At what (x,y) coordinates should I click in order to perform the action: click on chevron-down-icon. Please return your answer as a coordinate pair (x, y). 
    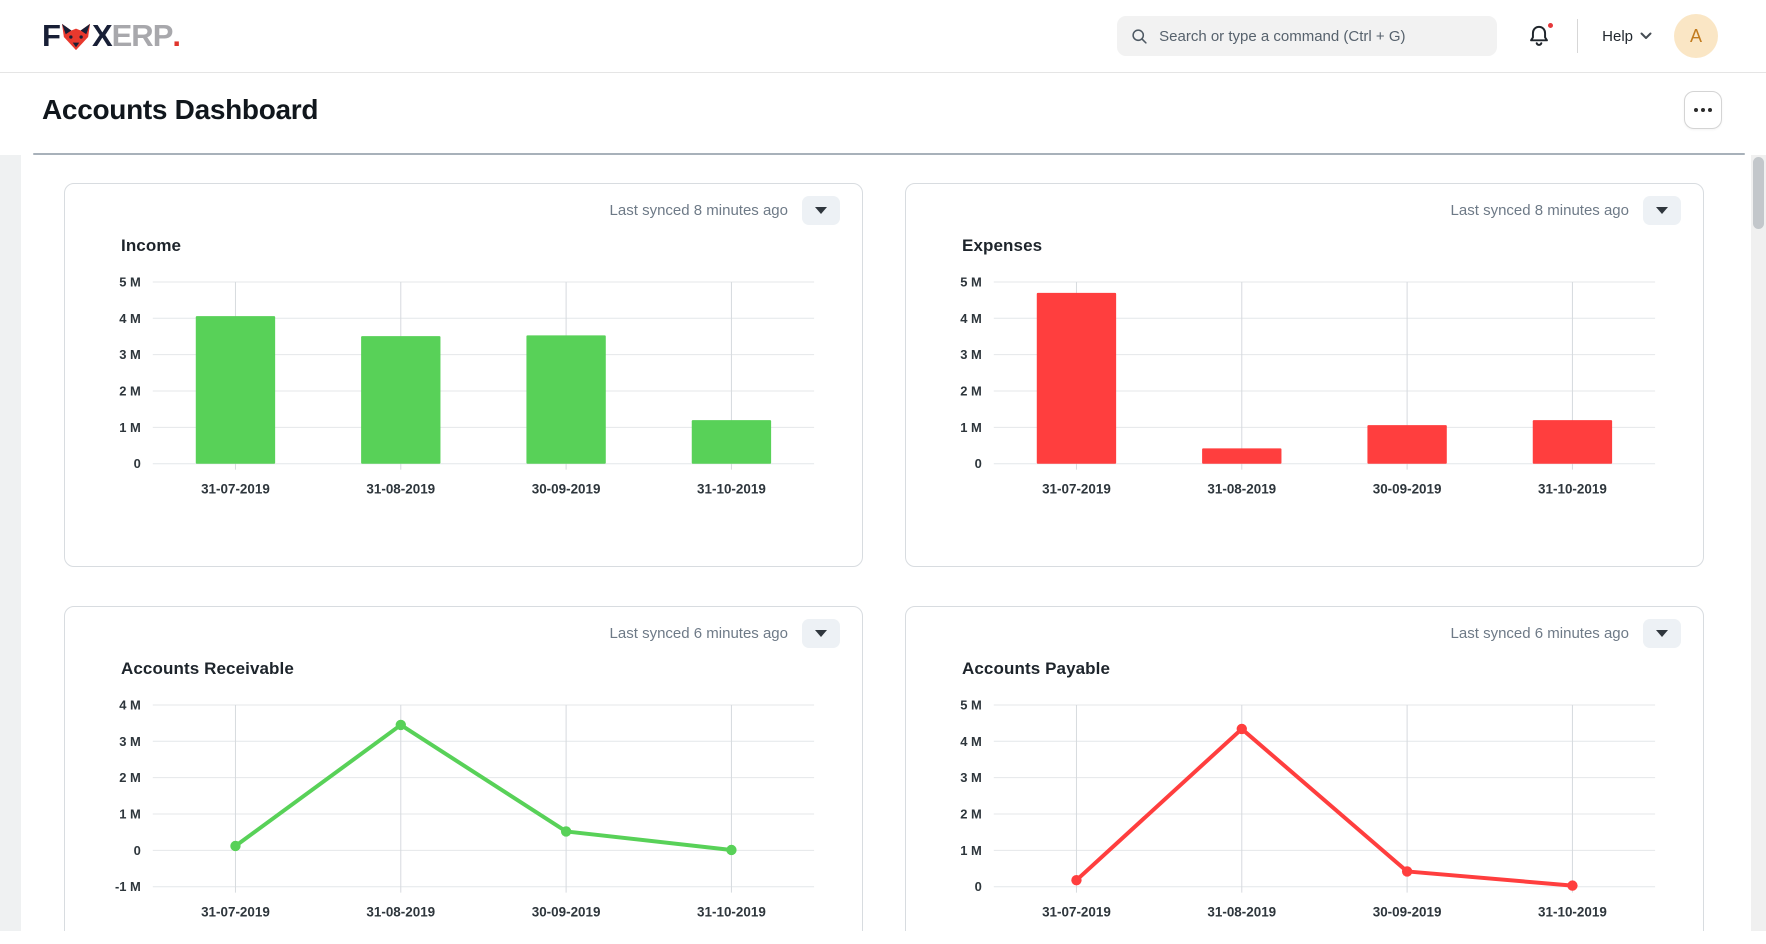
    Looking at the image, I should click on (1646, 35).